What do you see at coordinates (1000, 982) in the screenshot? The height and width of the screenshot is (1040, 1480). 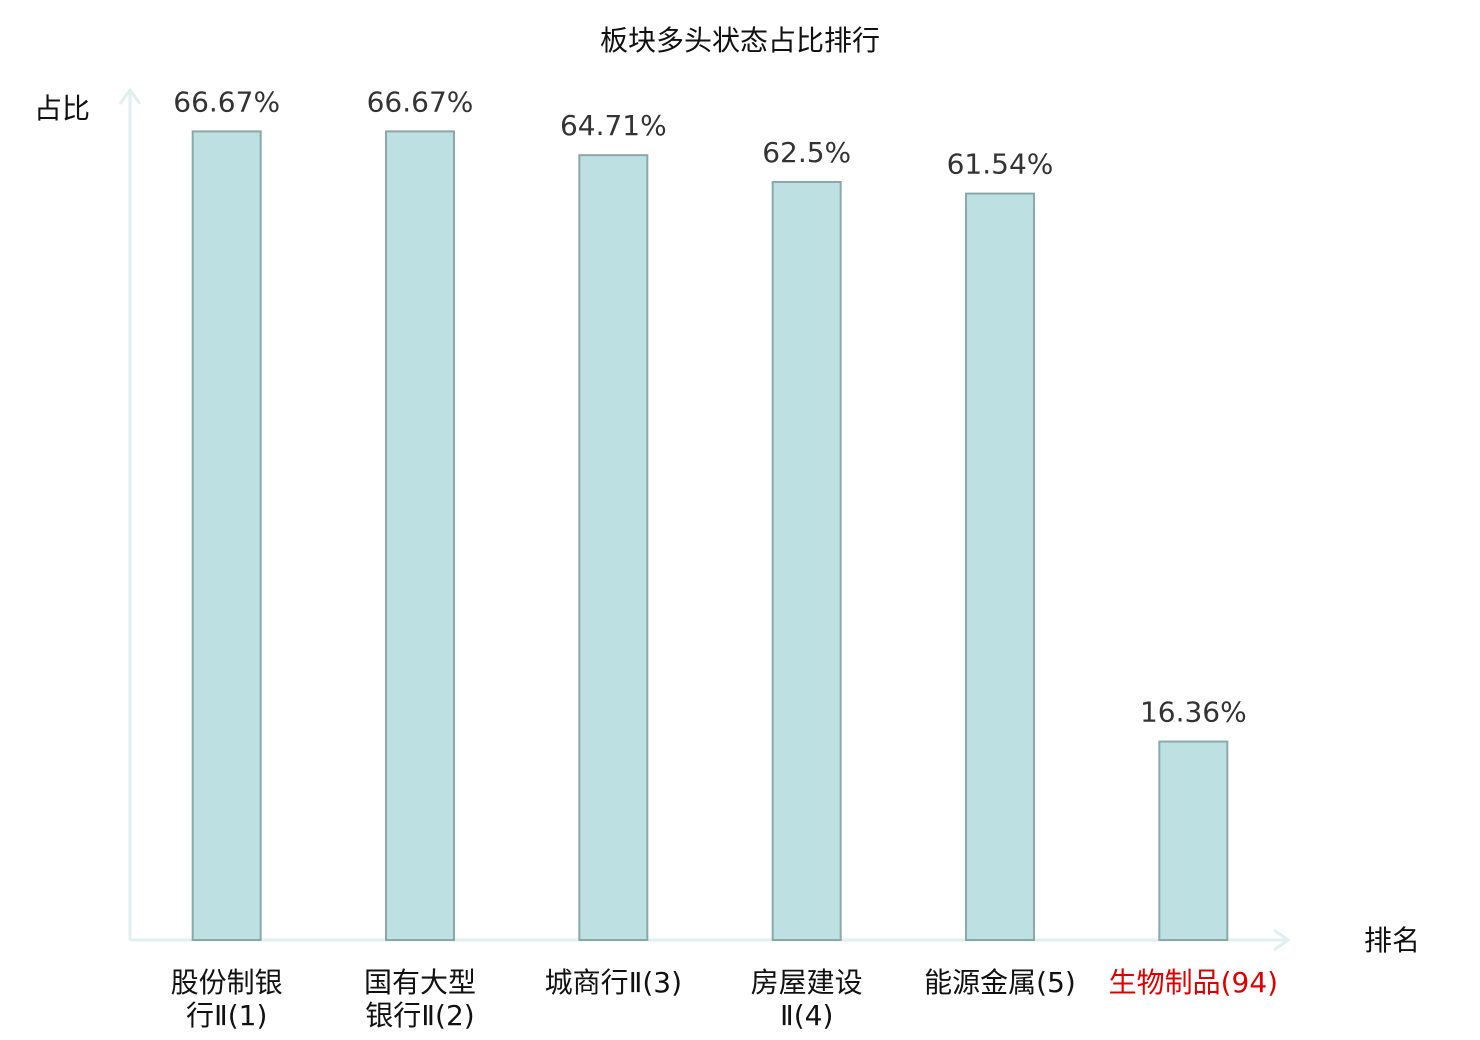 I see `x-tick-label: 能源金属(5)` at bounding box center [1000, 982].